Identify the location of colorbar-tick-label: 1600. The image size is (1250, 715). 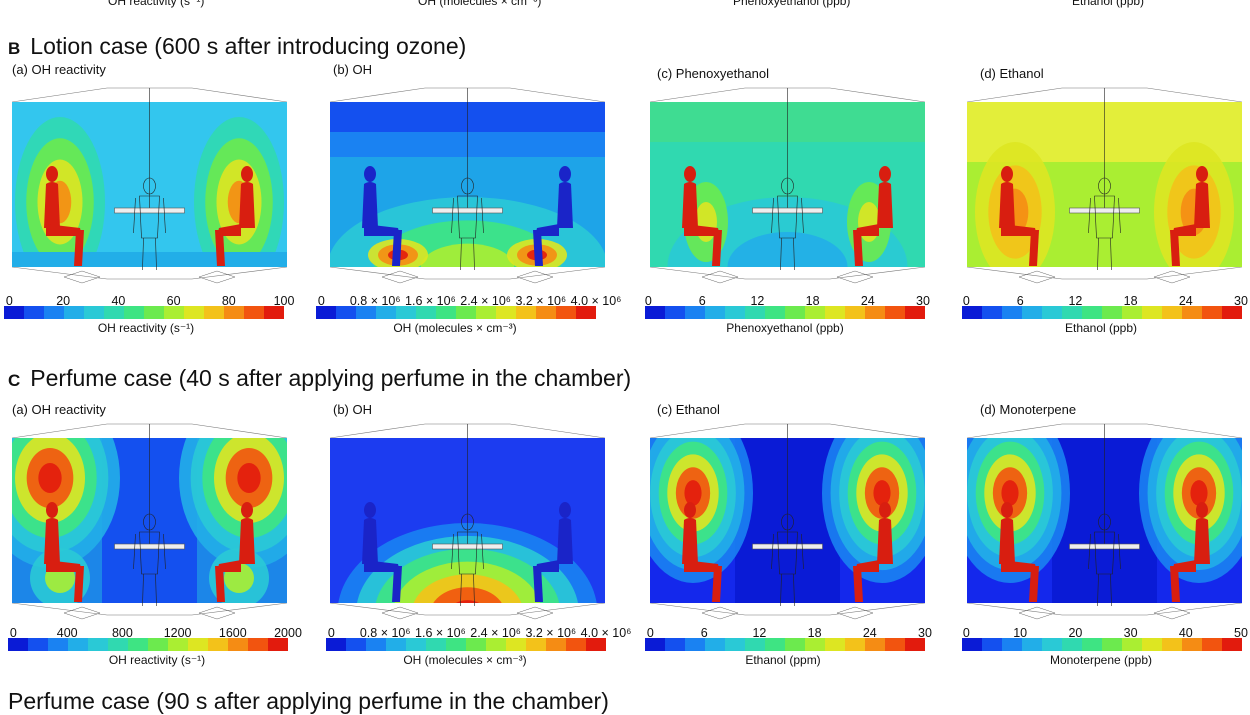
(232, 633).